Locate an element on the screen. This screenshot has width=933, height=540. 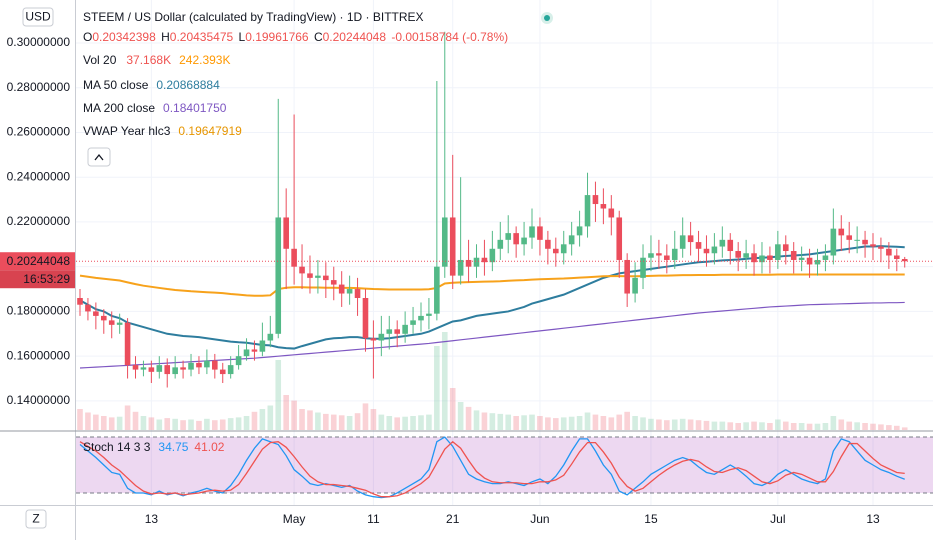
ohlc-value: 0.20342398 is located at coordinates (124, 37).